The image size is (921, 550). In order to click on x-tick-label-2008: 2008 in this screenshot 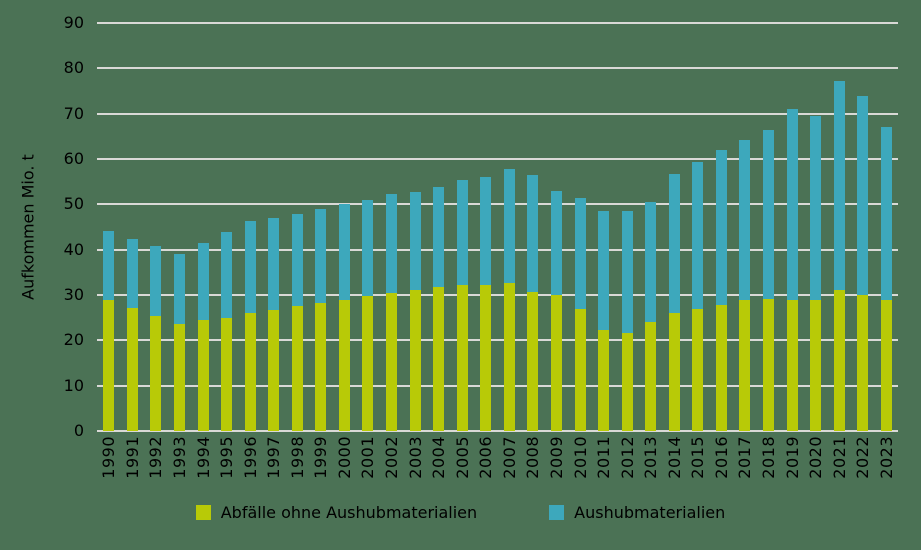, I will do `click(533, 457)`.